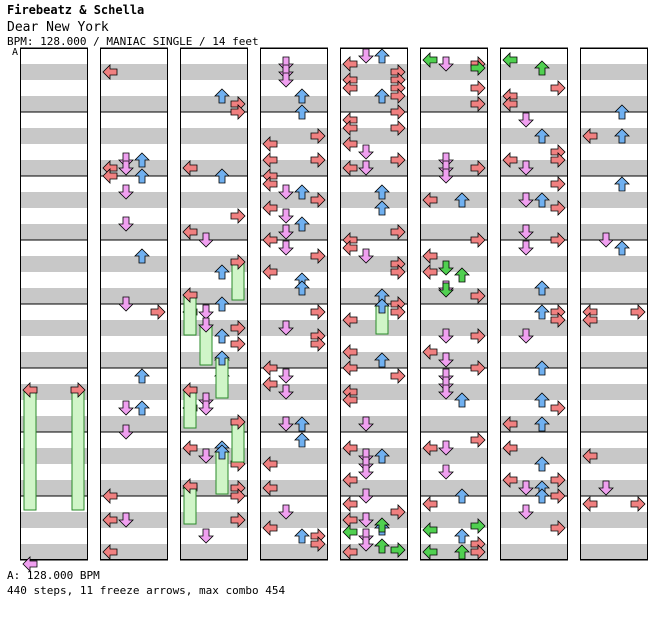 The width and height of the screenshot is (672, 620). Describe the element at coordinates (58, 27) in the screenshot. I see `song-title: Dear New York` at that location.